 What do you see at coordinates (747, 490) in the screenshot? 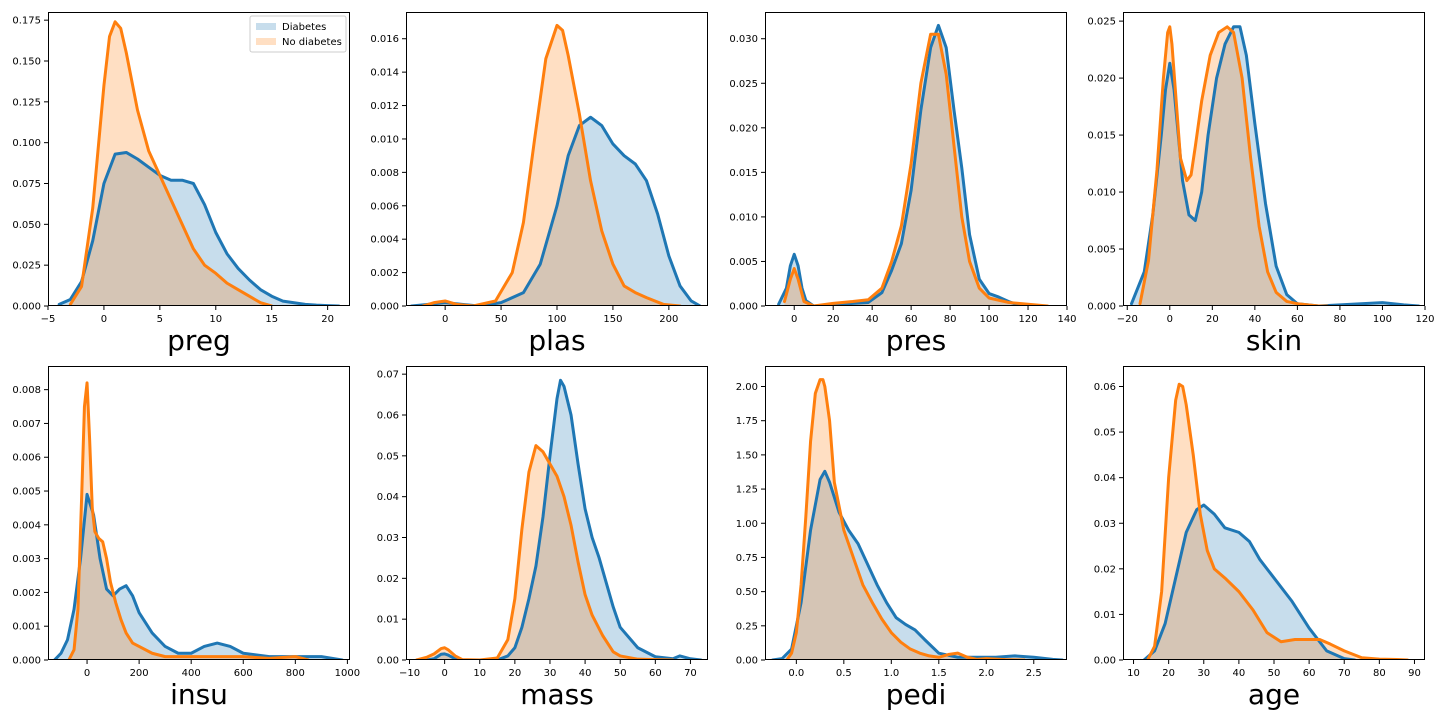
I see `y-tick-label: 1.25` at bounding box center [747, 490].